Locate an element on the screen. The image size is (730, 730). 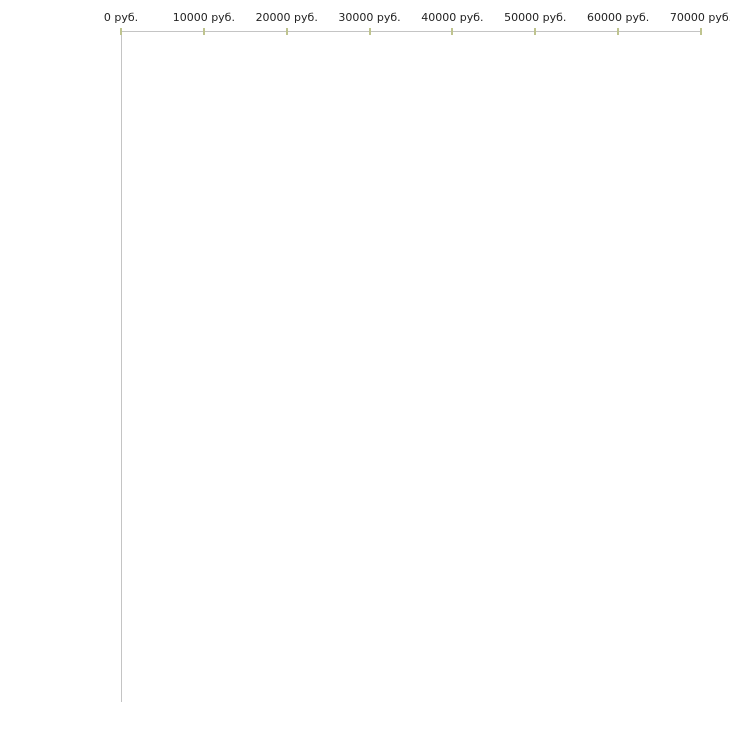
x-axis-tick-label: 60000 руб. is located at coordinates (618, 17).